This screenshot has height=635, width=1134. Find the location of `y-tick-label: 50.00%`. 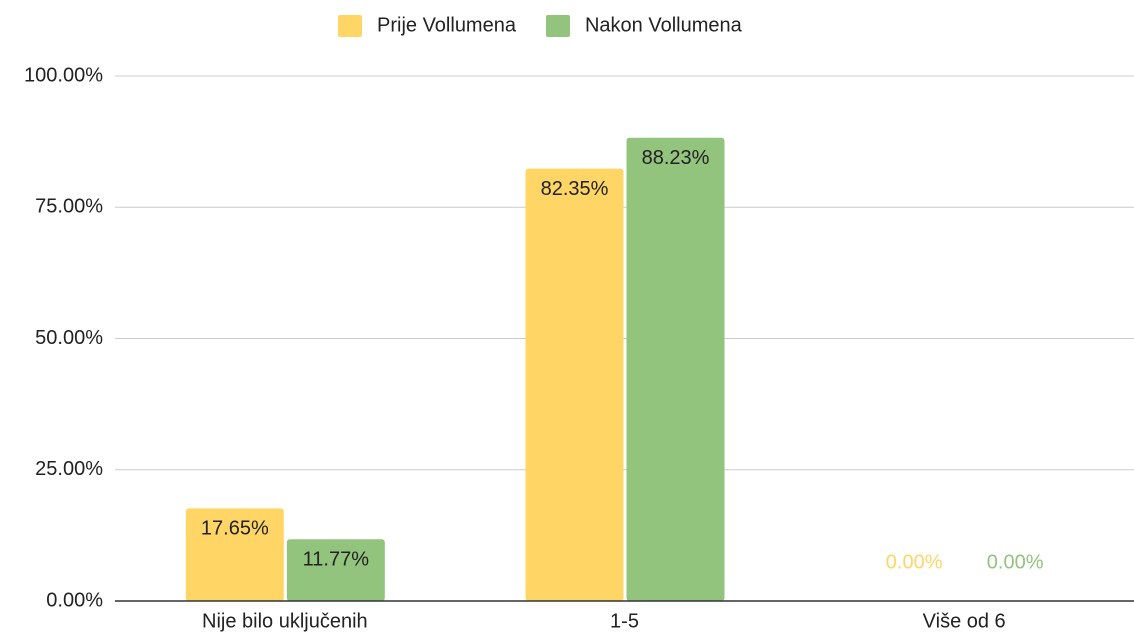

y-tick-label: 50.00% is located at coordinates (69, 338).